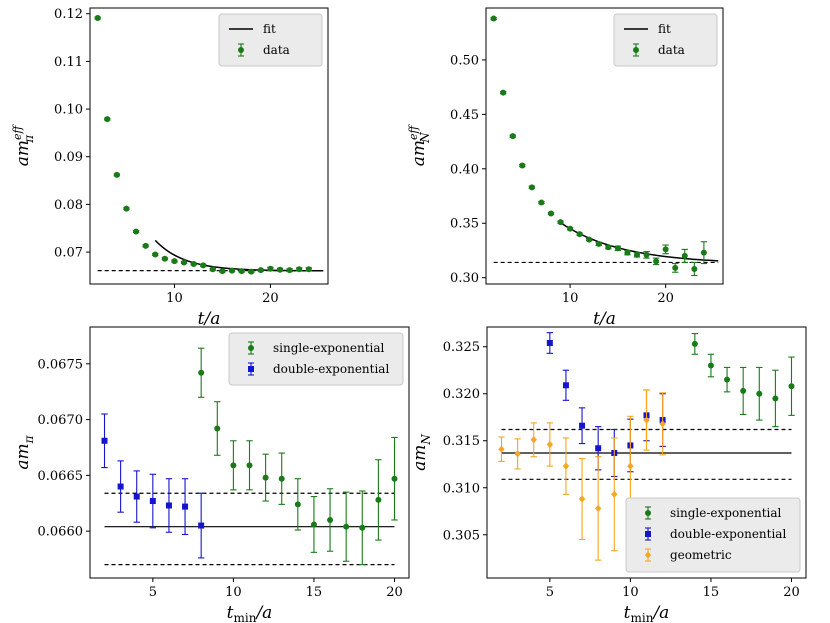 This screenshot has width=830, height=623. I want to click on fit-curve, so click(239, 255).